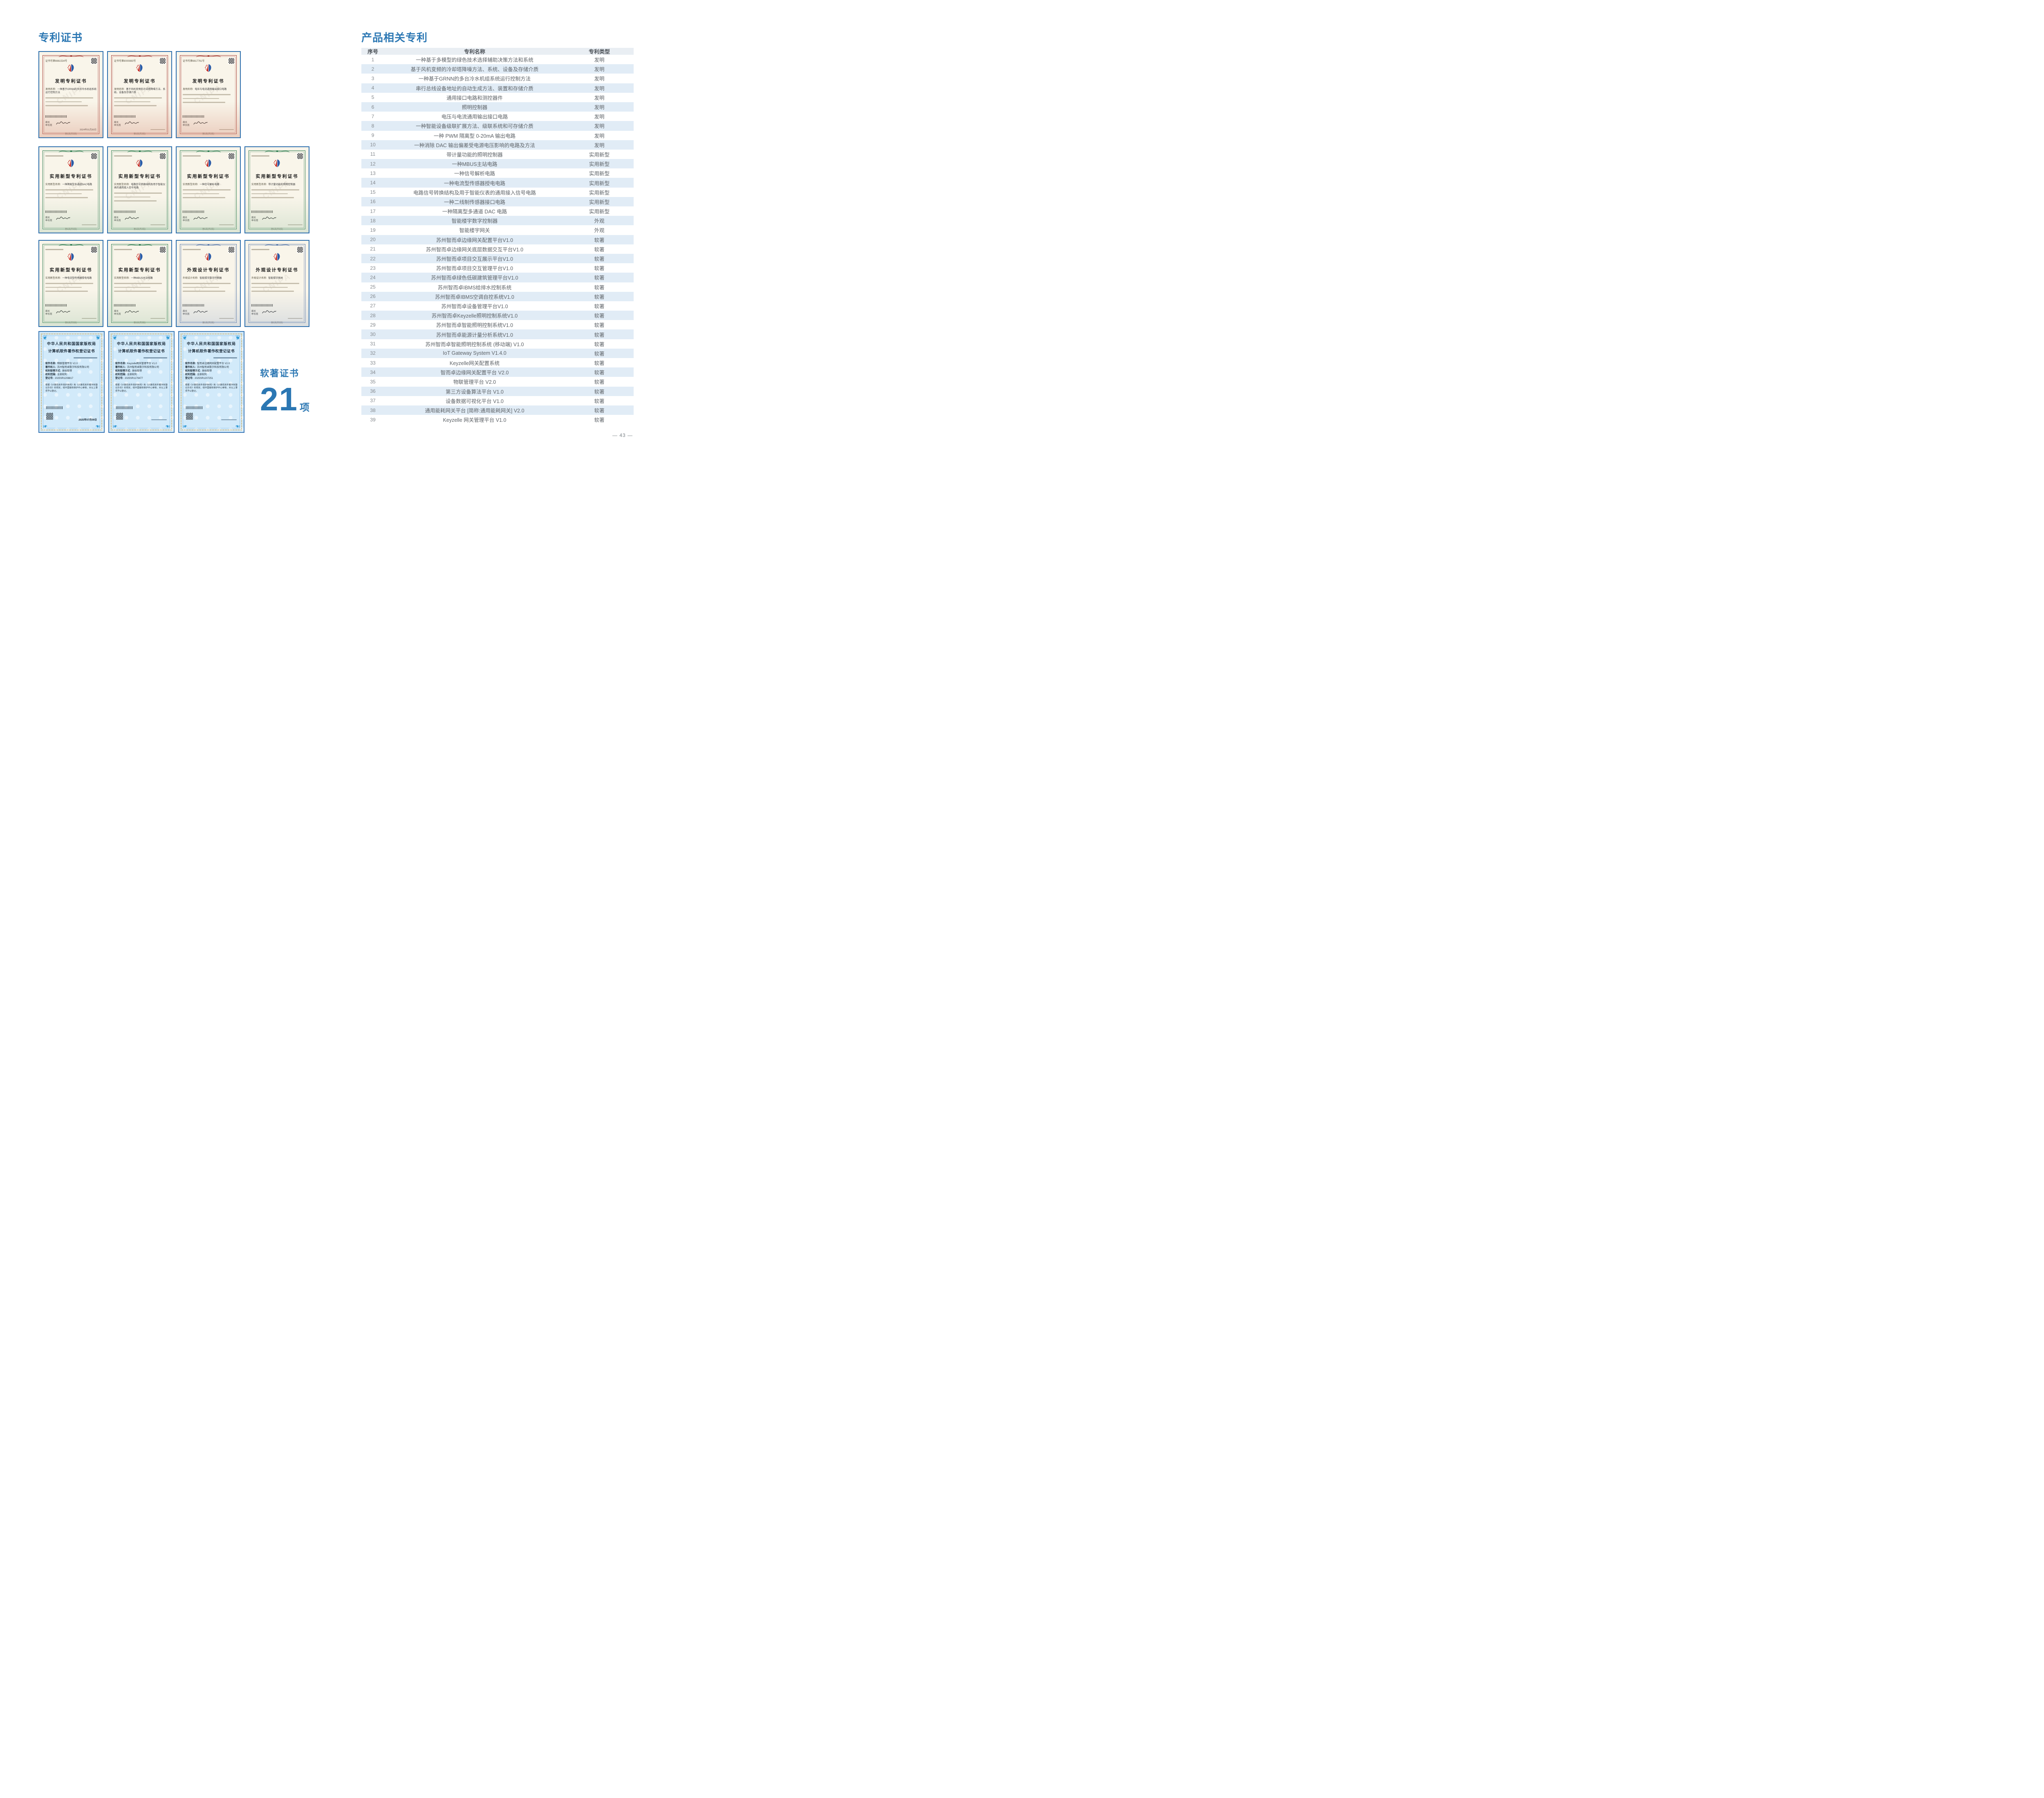 The width and height of the screenshot is (2044, 1798). Describe the element at coordinates (373, 220) in the screenshot. I see `row-number: 18` at that location.